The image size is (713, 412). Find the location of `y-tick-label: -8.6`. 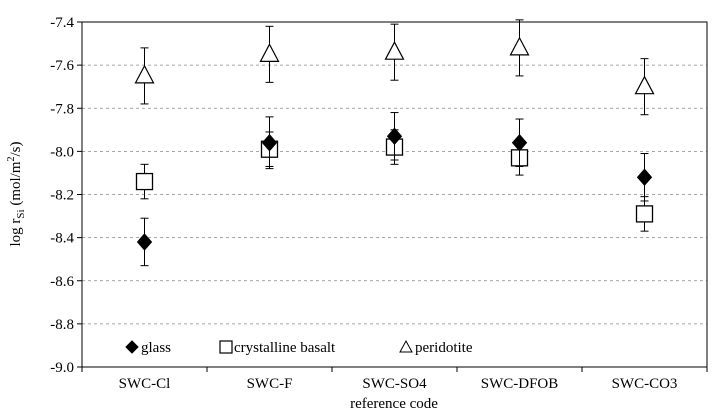

y-tick-label: -8.6 is located at coordinates (62, 282).